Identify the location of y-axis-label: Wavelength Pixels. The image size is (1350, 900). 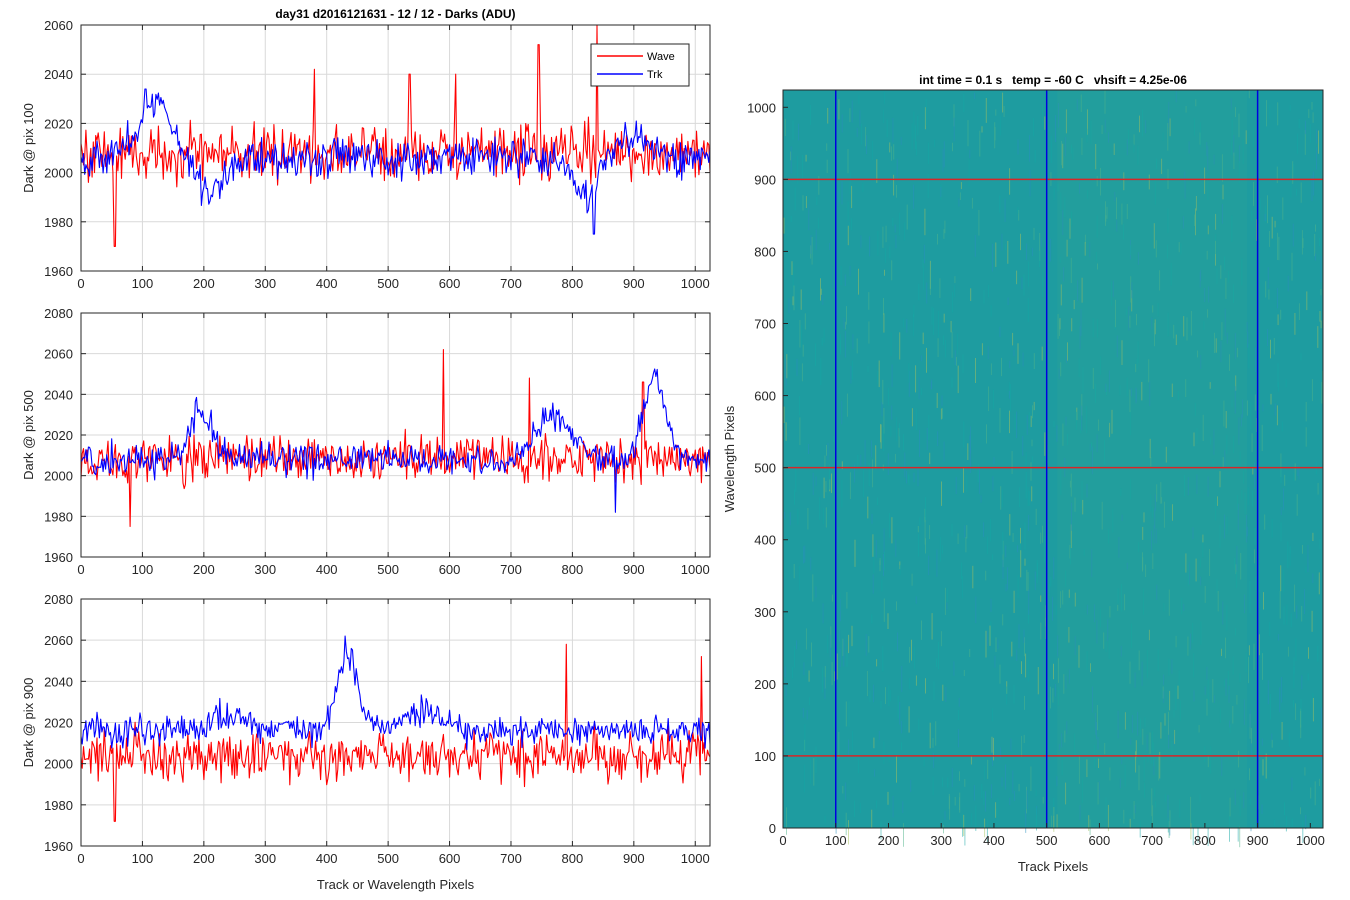
(729, 458).